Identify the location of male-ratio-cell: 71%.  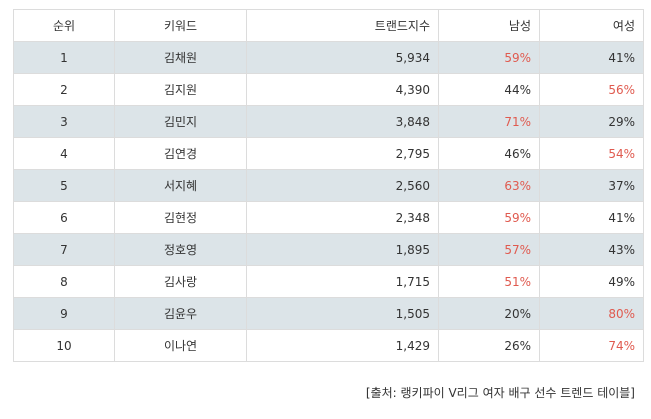
(489, 121).